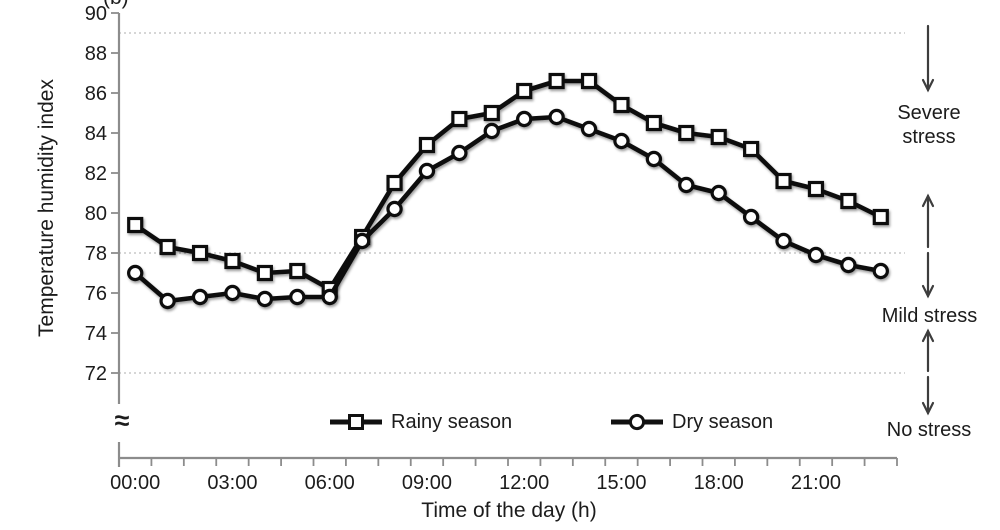 The height and width of the screenshot is (530, 1000). What do you see at coordinates (116, 5) in the screenshot?
I see `panel-label: (b)` at bounding box center [116, 5].